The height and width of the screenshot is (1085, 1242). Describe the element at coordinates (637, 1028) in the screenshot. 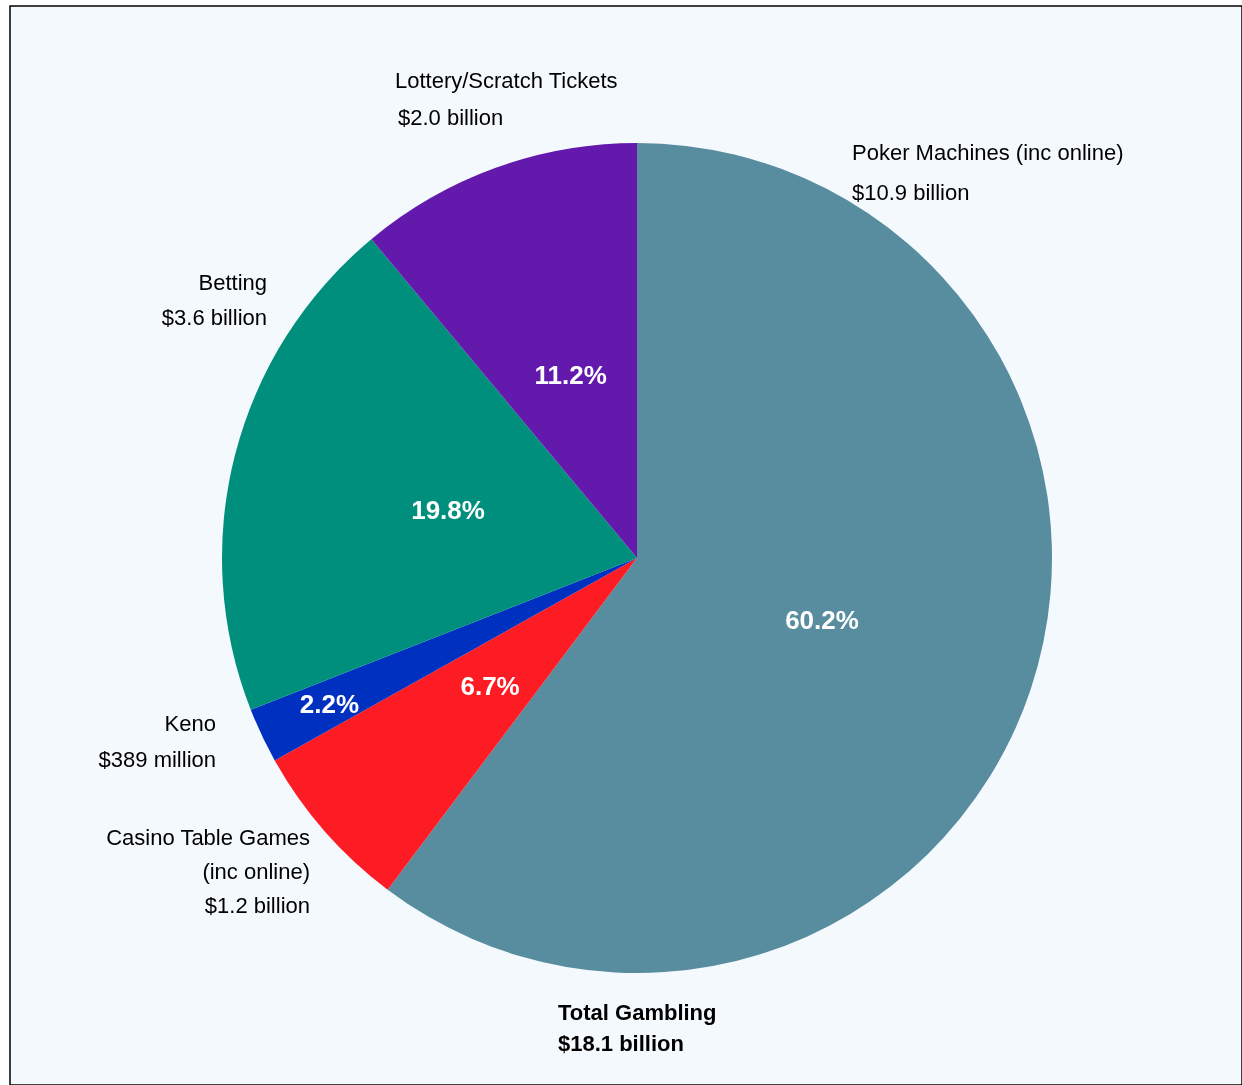

I see `text: Total Gambling $18.1 billion` at that location.